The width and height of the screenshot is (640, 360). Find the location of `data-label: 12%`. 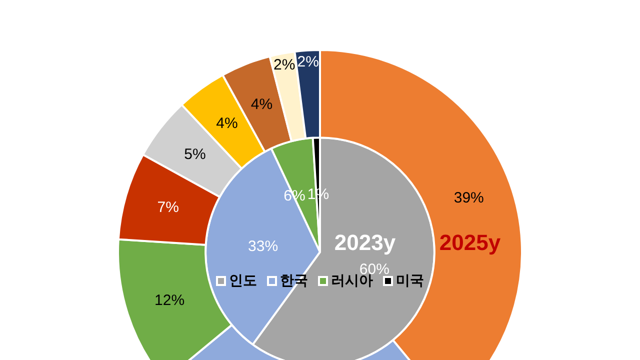

data-label: 12% is located at coordinates (169, 301).